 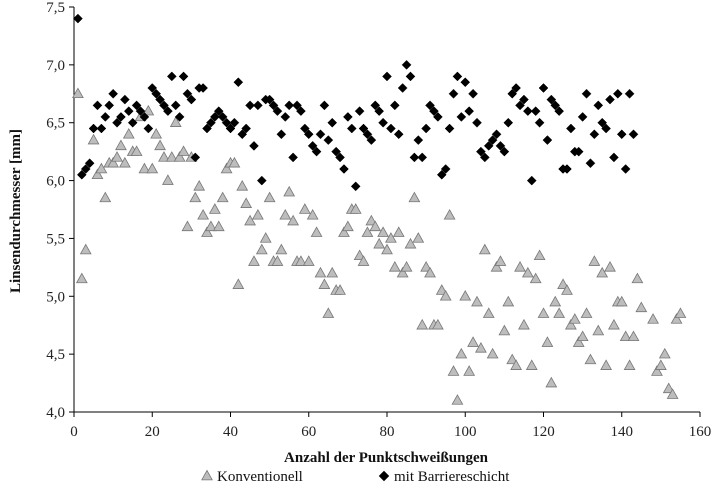 I want to click on y-tick-label: 4,0, so click(x=55, y=413).